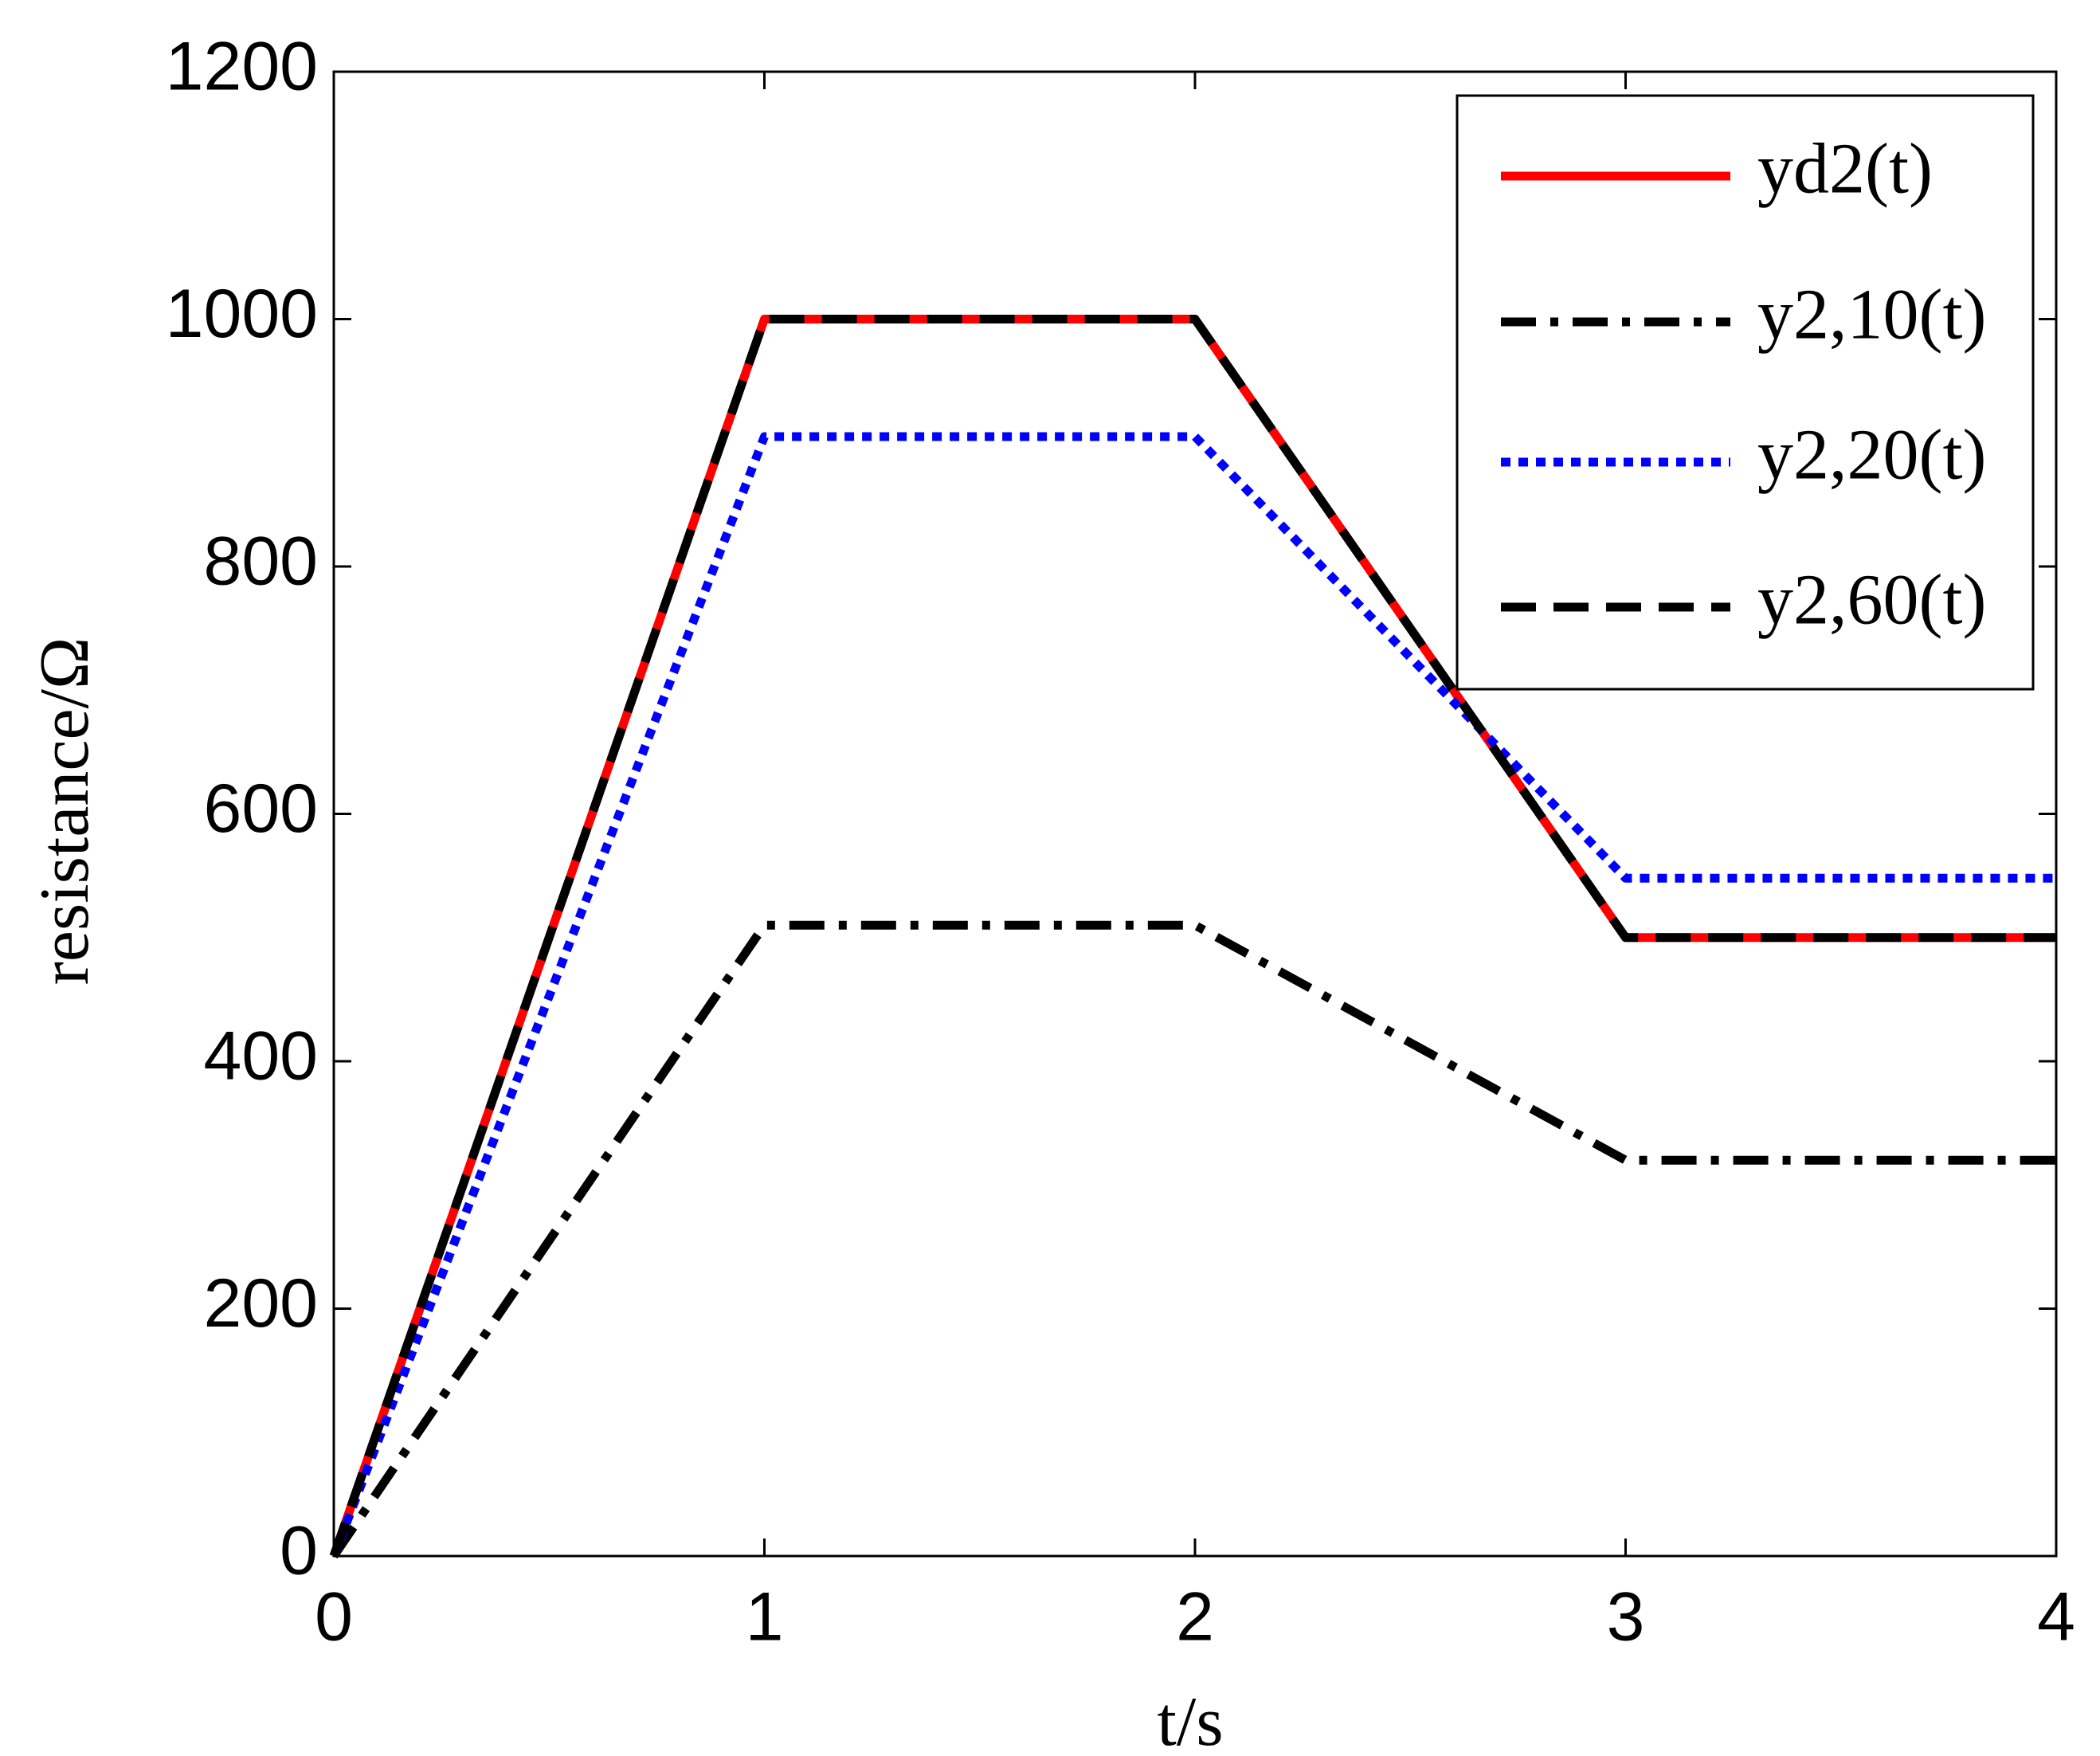  I want to click on legend-label: y2,10(t), so click(1872, 315).